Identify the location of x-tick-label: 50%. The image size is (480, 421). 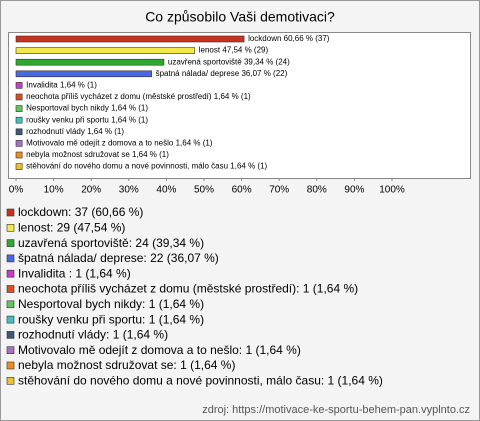
(204, 190).